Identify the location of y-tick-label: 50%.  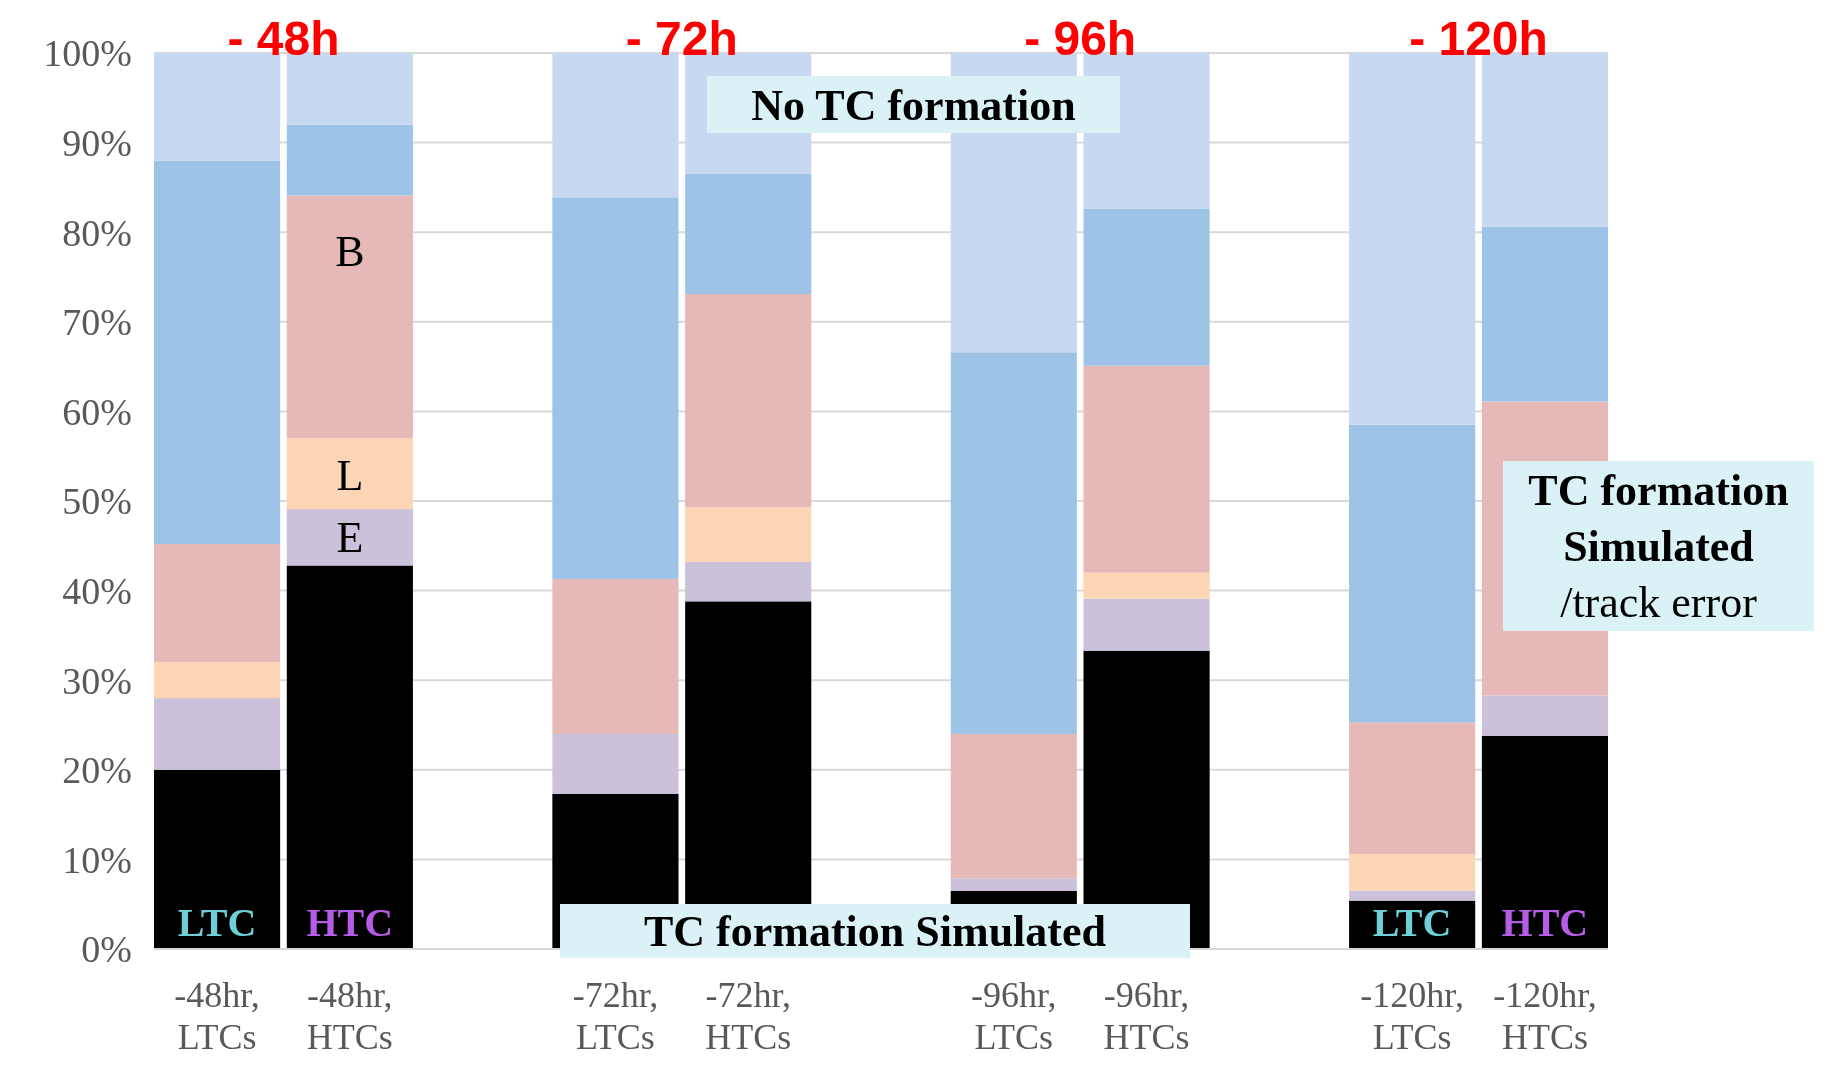
(97, 501).